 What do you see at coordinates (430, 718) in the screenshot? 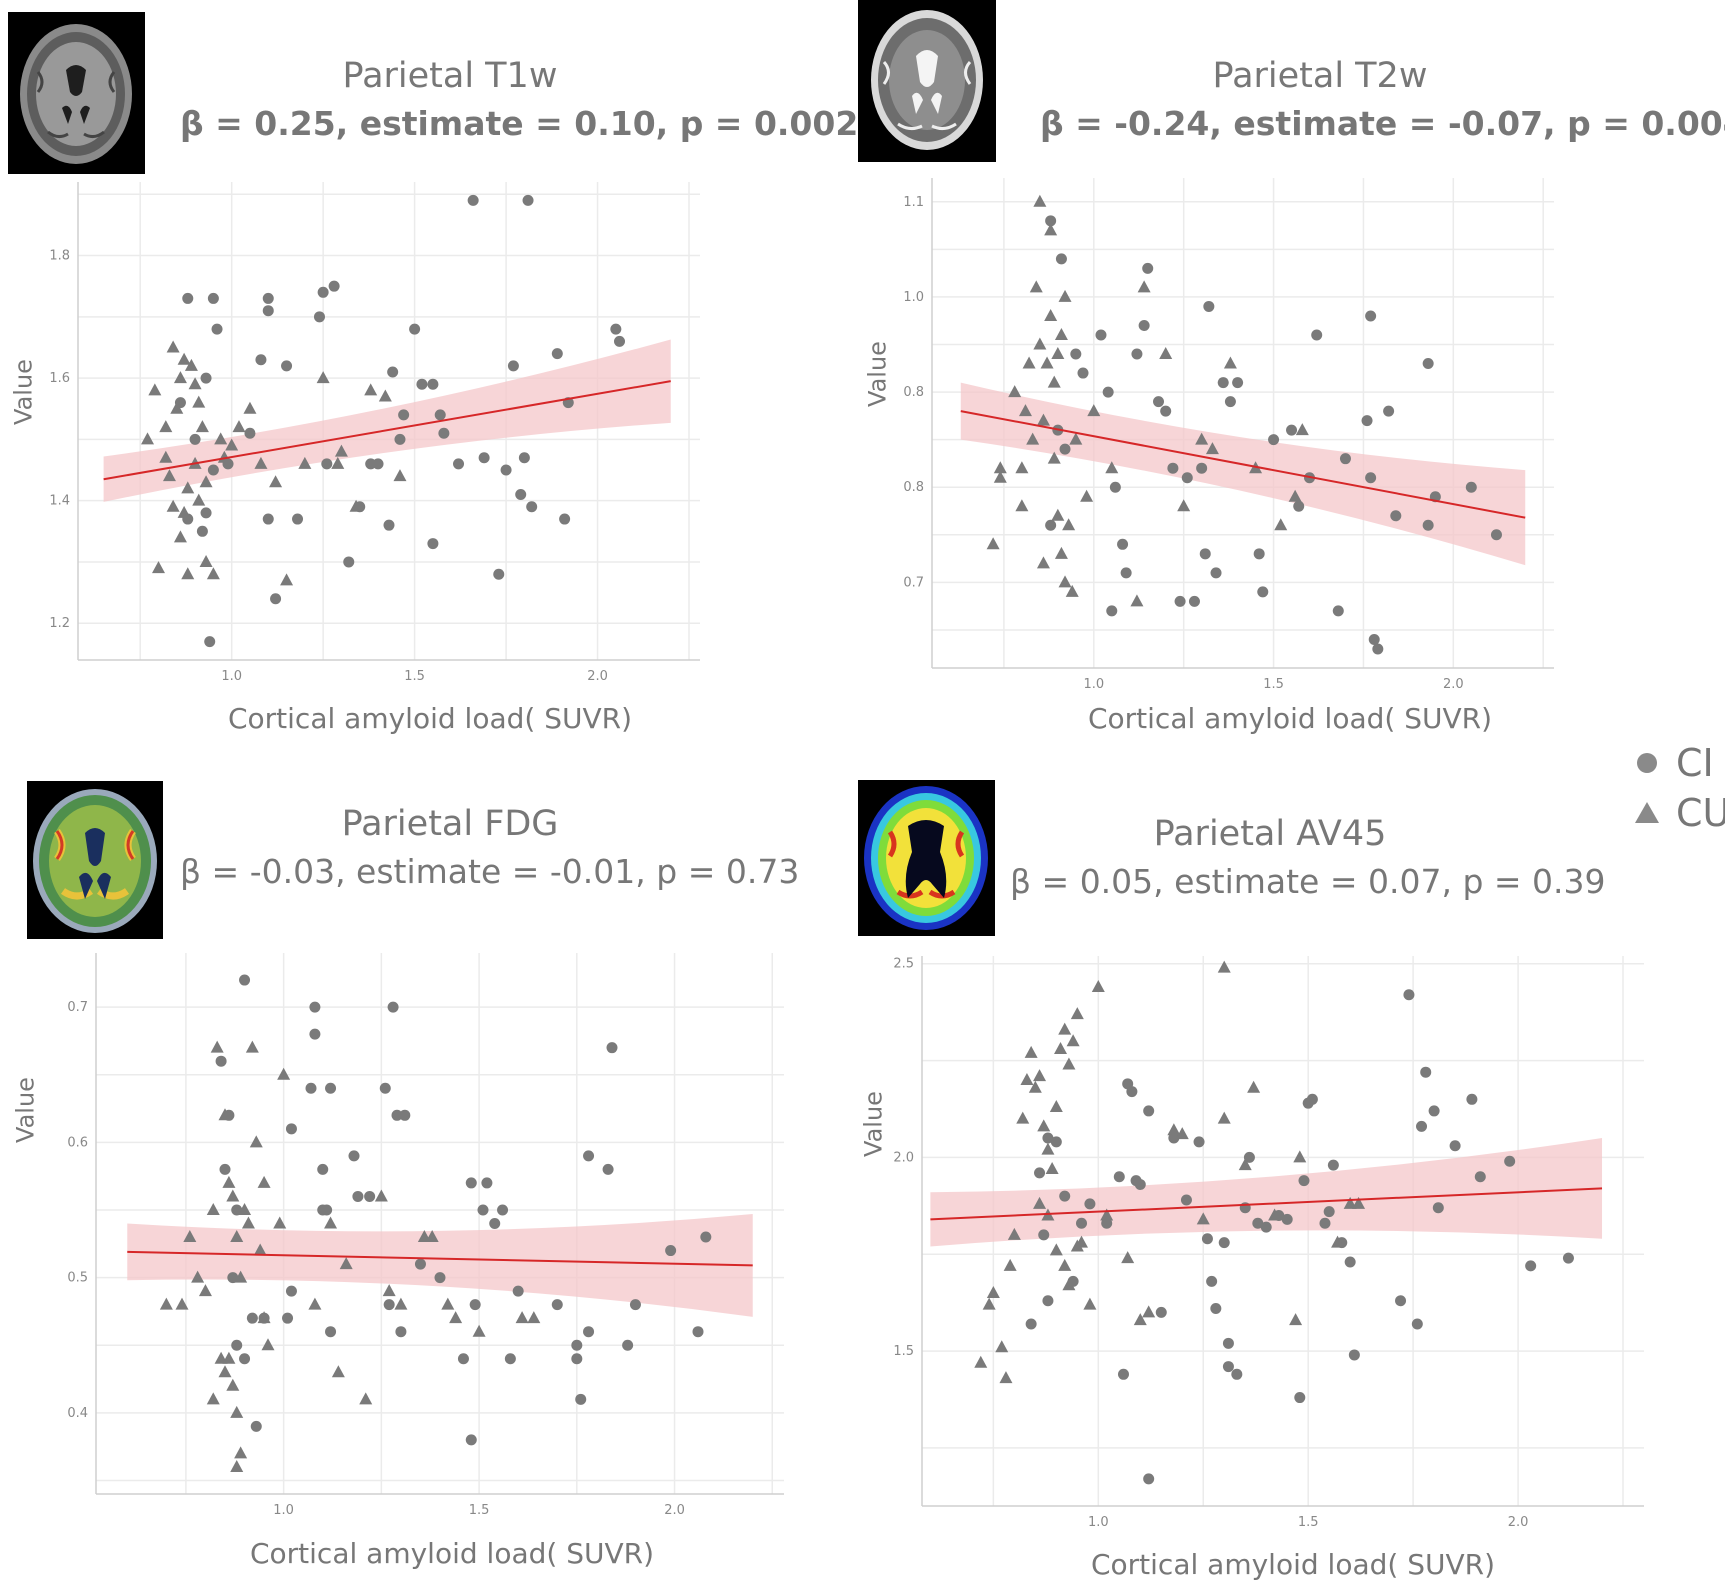
I see `x-axis-label: Cortical amyloid load( SUVR)` at bounding box center [430, 718].